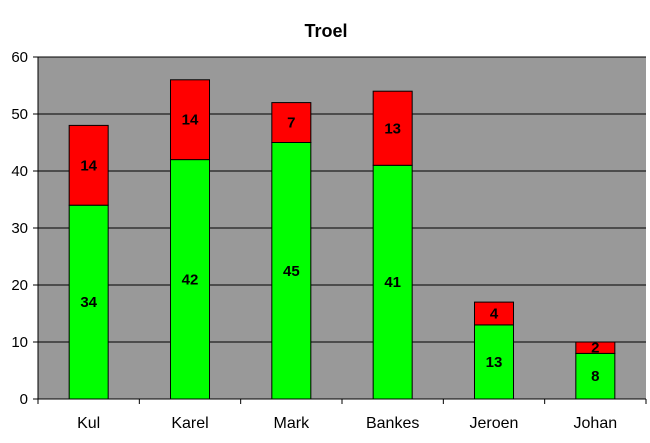 The height and width of the screenshot is (443, 650). I want to click on x-tick-label: Bankes, so click(392, 423).